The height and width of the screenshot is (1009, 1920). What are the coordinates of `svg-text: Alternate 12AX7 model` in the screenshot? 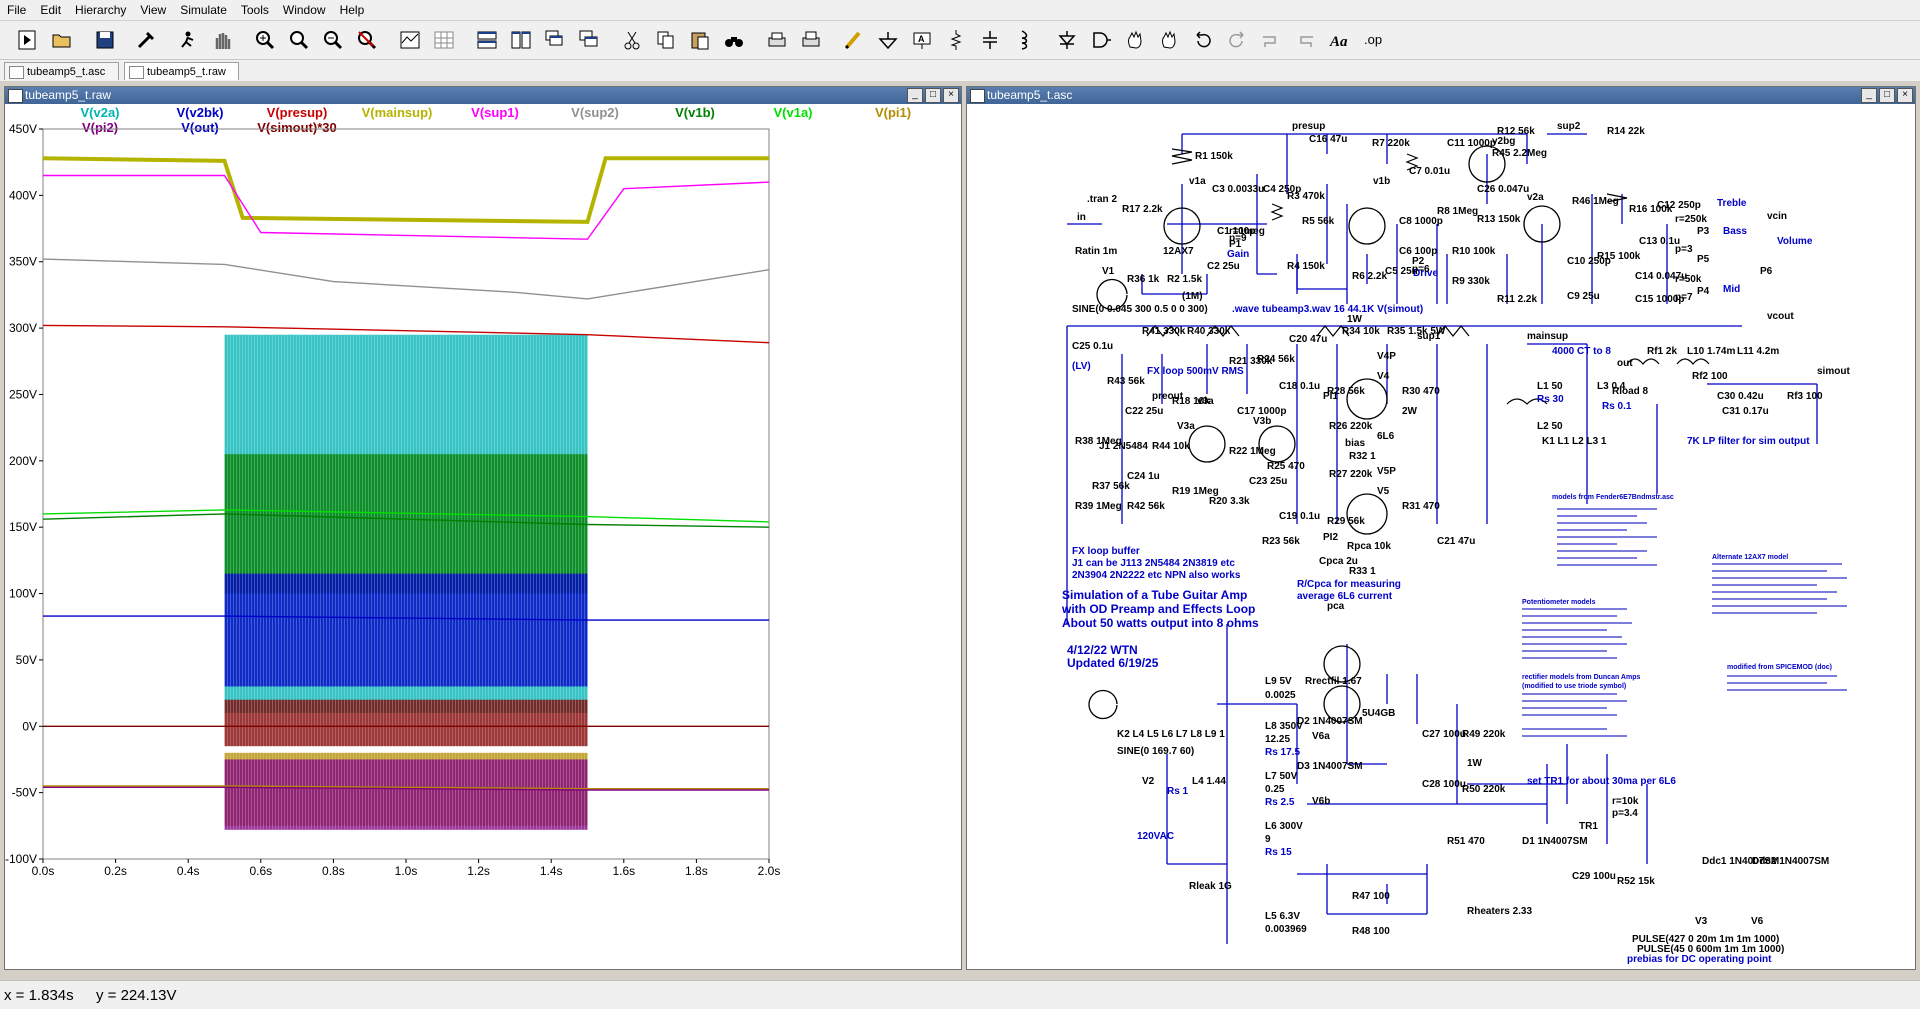 It's located at (1750, 557).